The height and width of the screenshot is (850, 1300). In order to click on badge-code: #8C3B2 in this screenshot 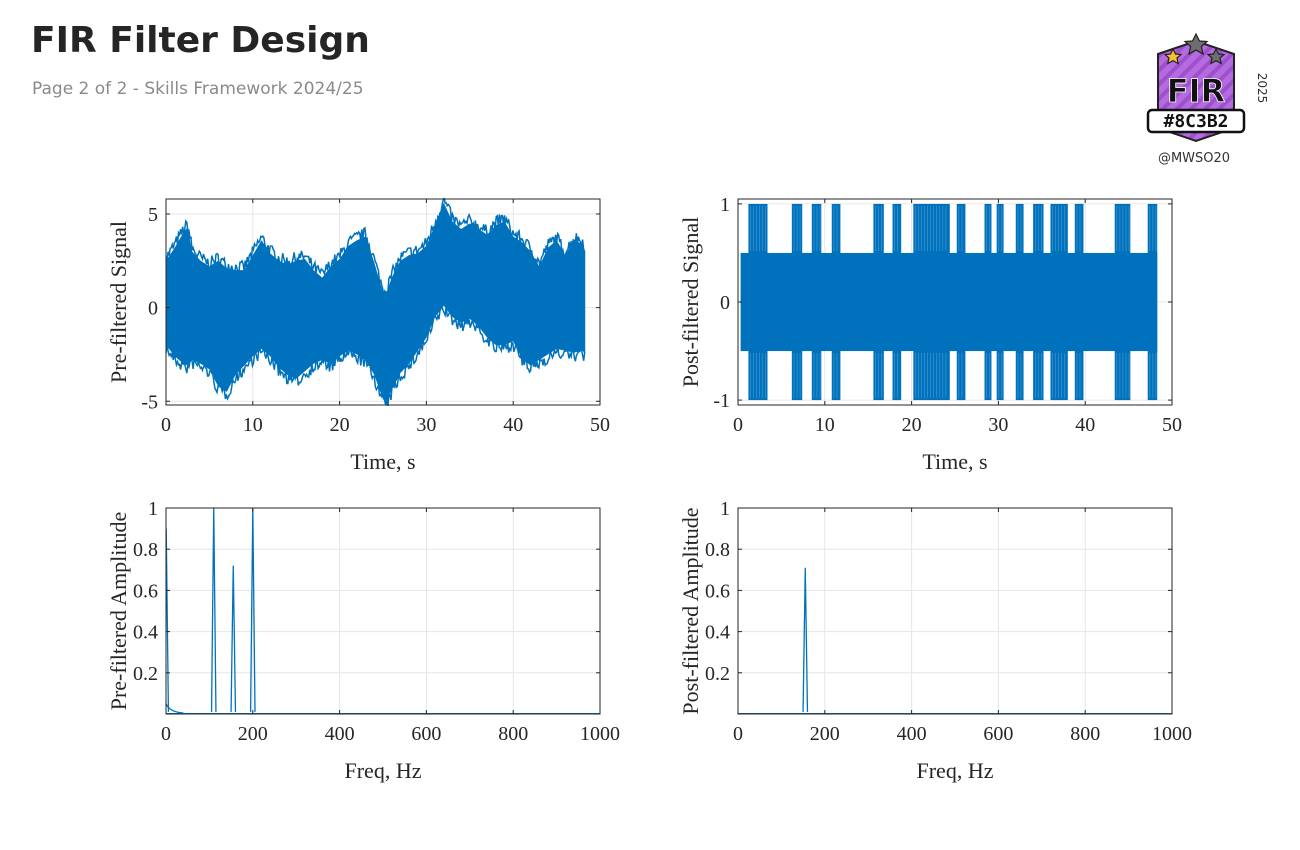, I will do `click(1195, 121)`.